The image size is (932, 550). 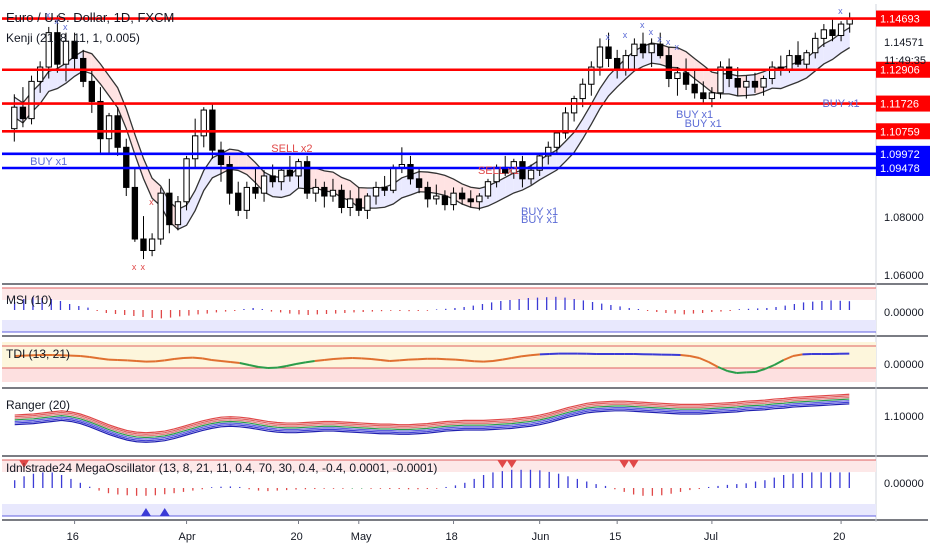 I want to click on last-price-label: 1.14571, so click(x=904, y=43).